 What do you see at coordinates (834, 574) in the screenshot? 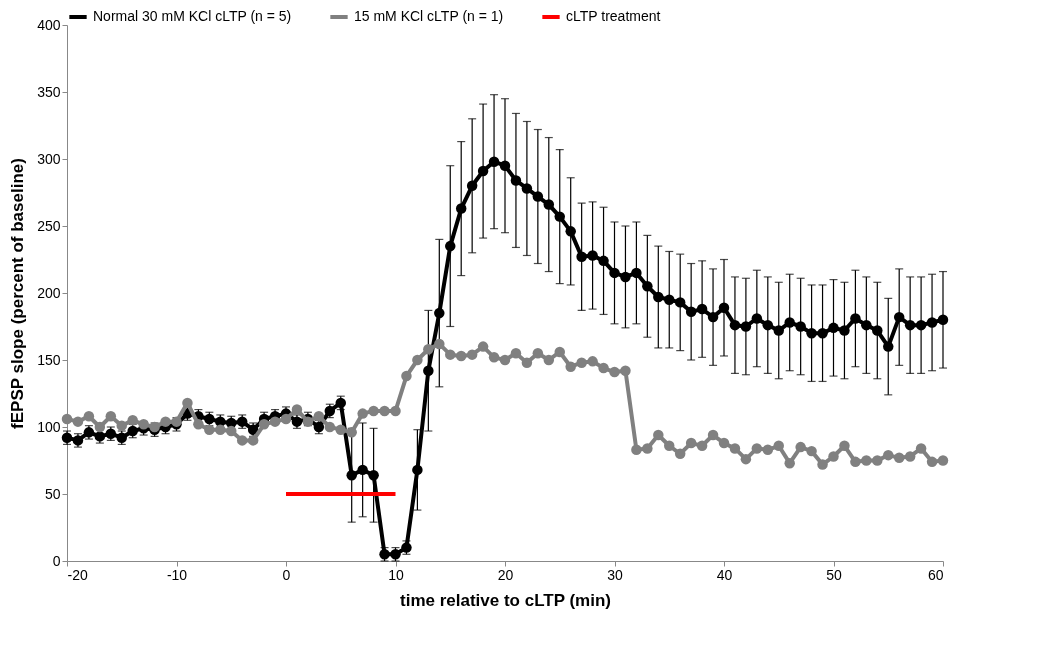
I see `x-tick-label: 50` at bounding box center [834, 574].